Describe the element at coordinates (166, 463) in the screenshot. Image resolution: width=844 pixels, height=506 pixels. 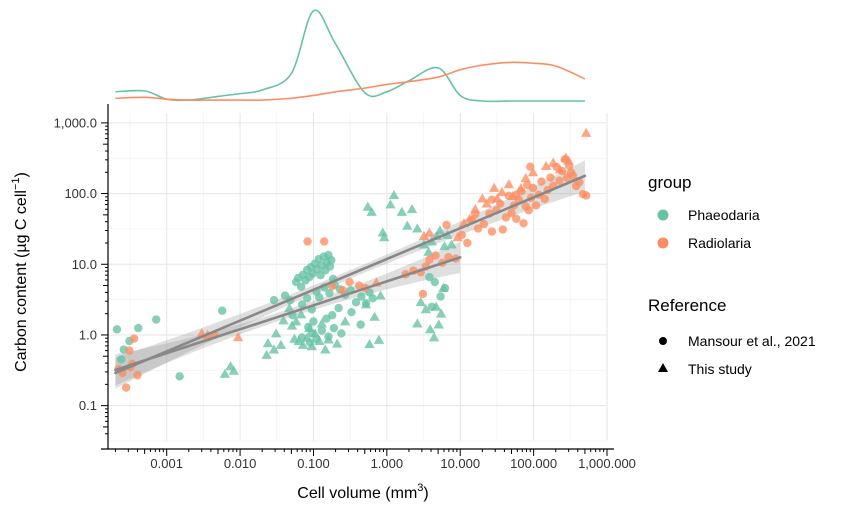
I see `x-tick-label: 0.001` at that location.